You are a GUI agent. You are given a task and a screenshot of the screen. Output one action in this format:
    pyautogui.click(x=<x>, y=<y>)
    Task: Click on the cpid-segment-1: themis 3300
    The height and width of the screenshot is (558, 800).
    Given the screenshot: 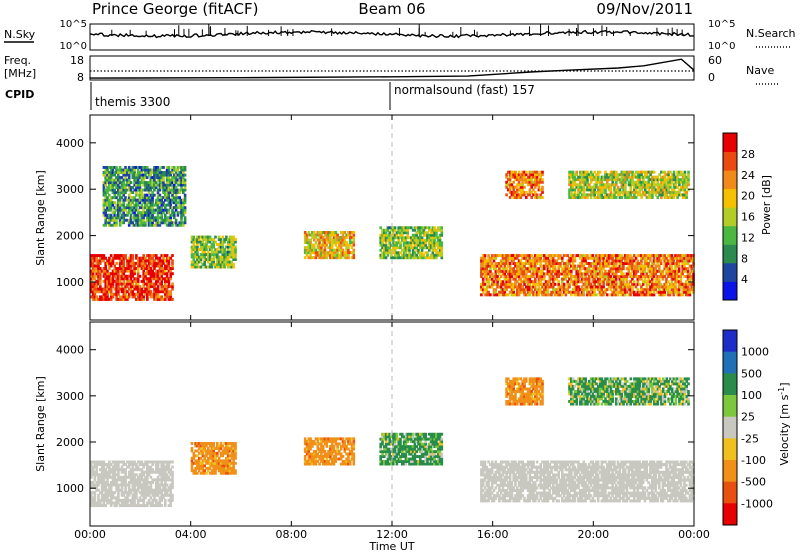 What is the action you would take?
    pyautogui.click(x=132, y=102)
    